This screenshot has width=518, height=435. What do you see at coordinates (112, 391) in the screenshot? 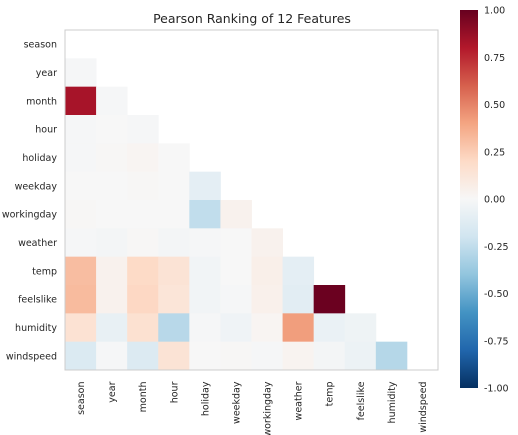
I see `x-tick-label: year` at bounding box center [112, 391].